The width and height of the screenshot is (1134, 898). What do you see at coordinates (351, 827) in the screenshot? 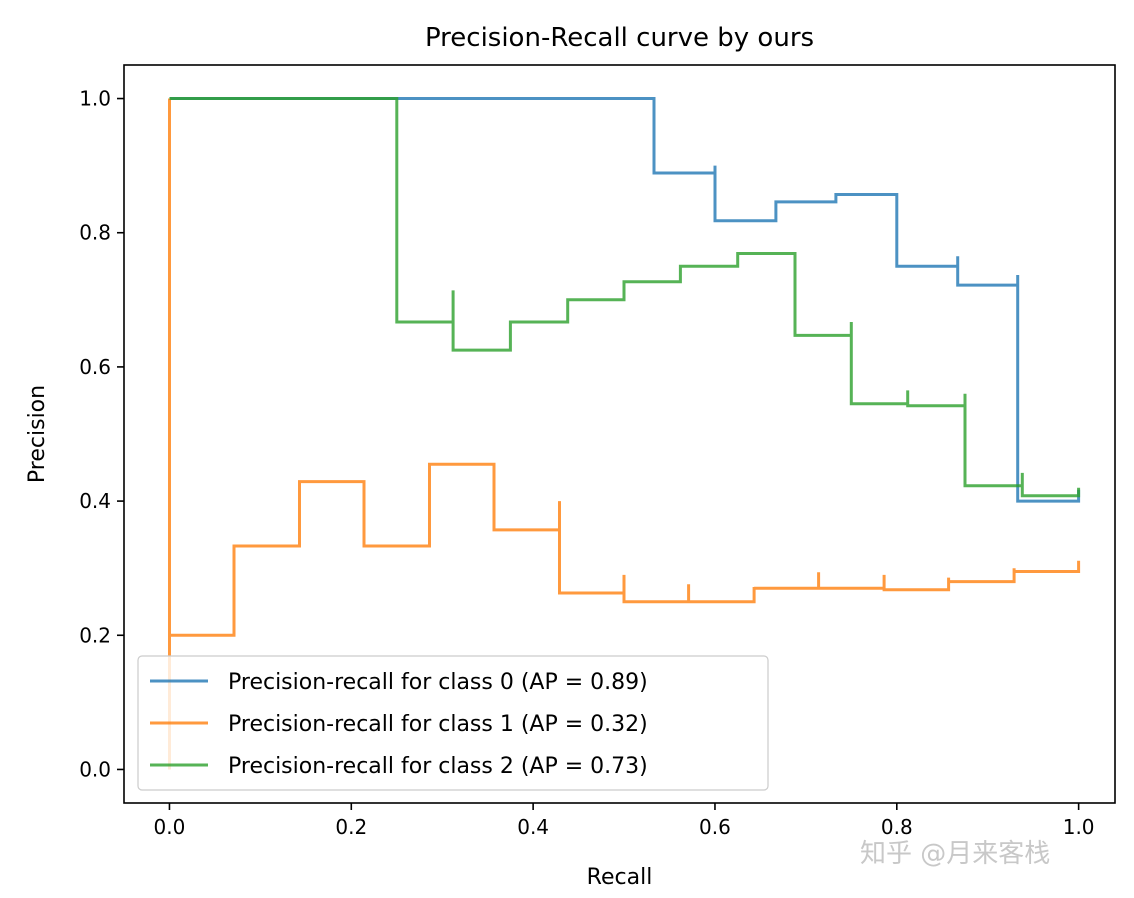
I see `x-tick-label: 0.2` at bounding box center [351, 827].